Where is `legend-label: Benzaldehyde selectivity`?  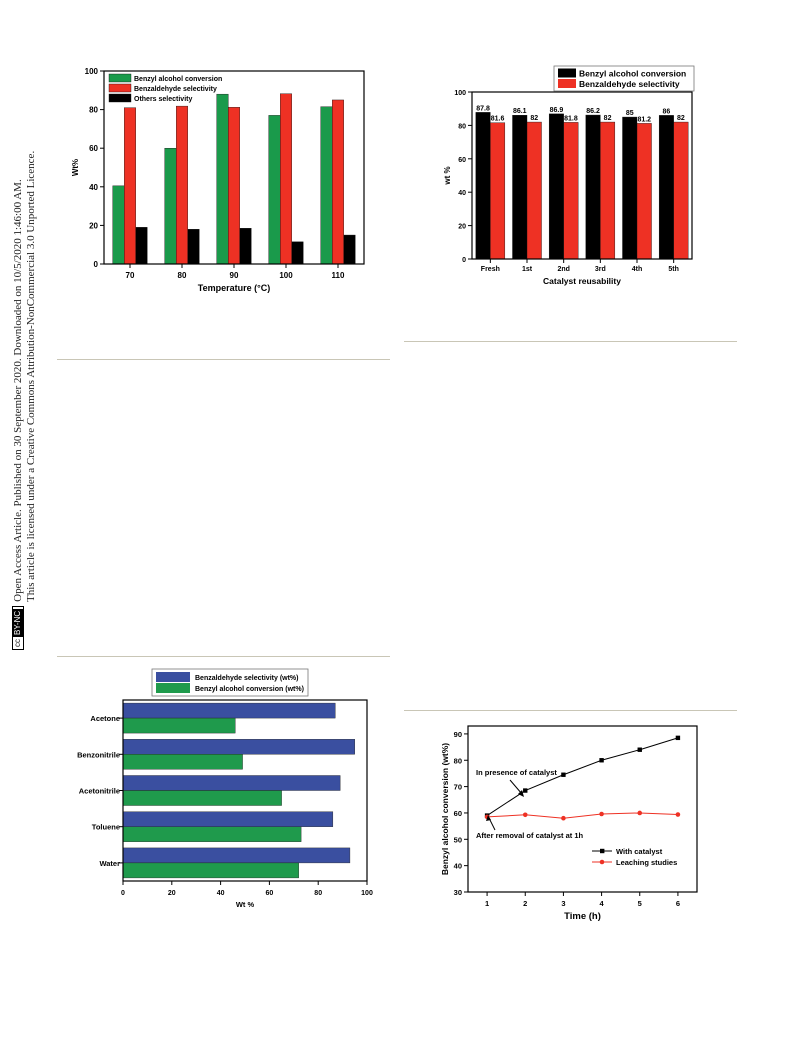
legend-label: Benzaldehyde selectivity is located at coordinates (629, 84).